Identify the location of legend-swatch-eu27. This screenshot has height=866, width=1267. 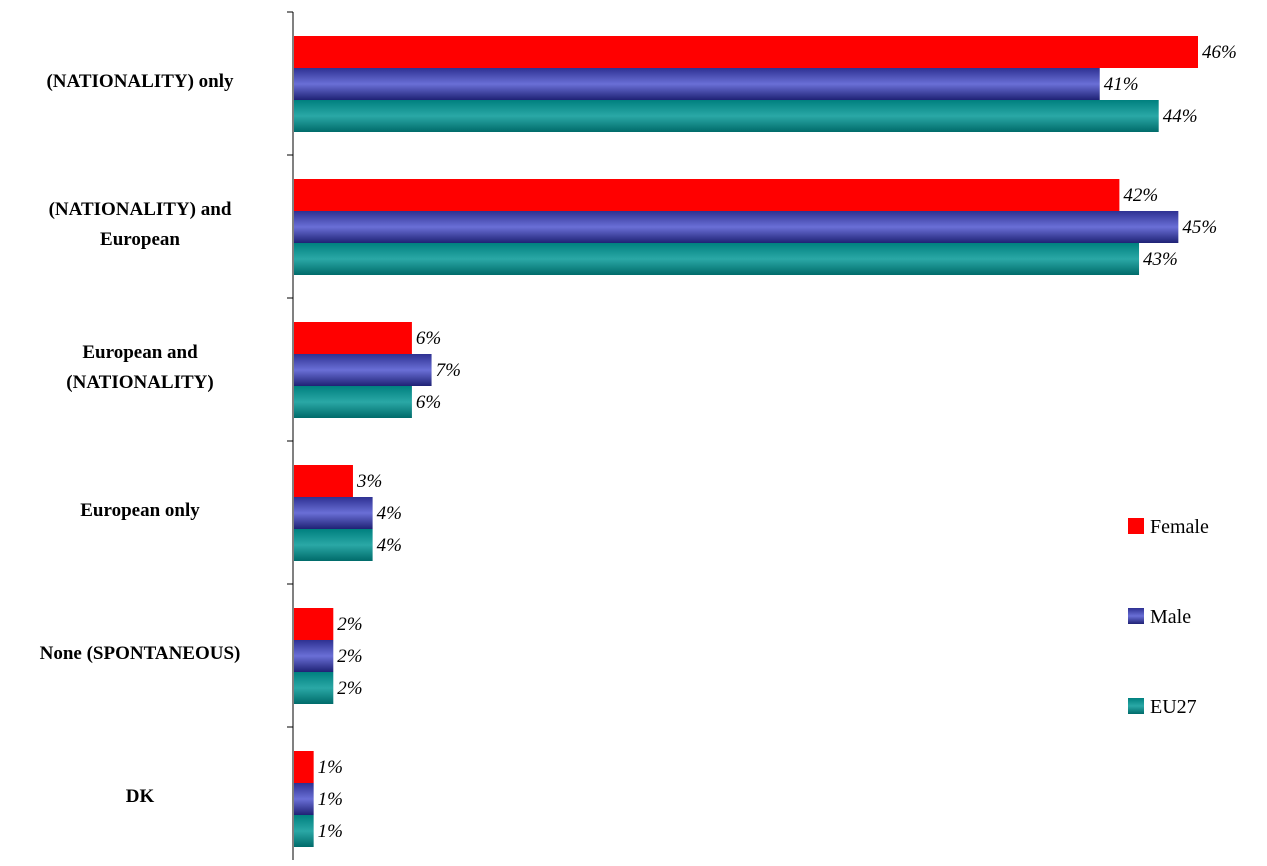
(1136, 706).